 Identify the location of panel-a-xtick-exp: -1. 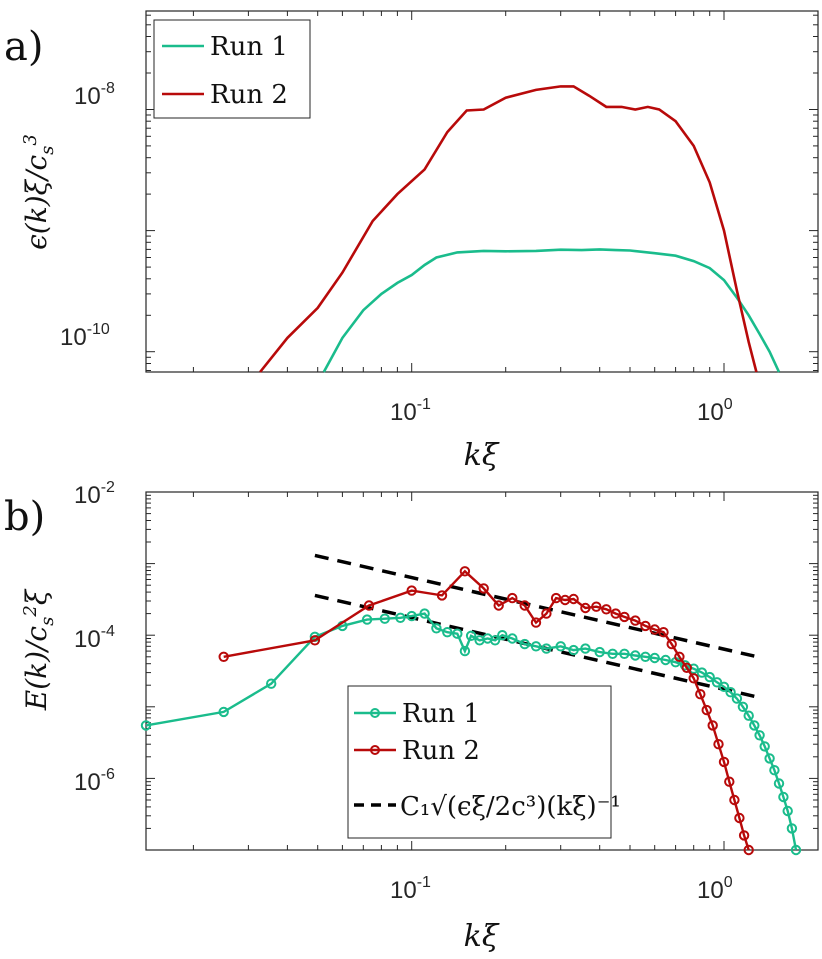
(424, 404).